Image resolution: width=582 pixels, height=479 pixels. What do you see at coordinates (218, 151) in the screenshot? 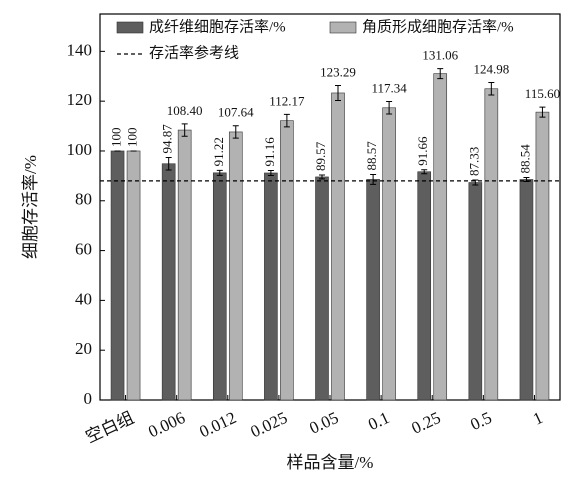
I see `data-label: 91.22` at bounding box center [218, 151].